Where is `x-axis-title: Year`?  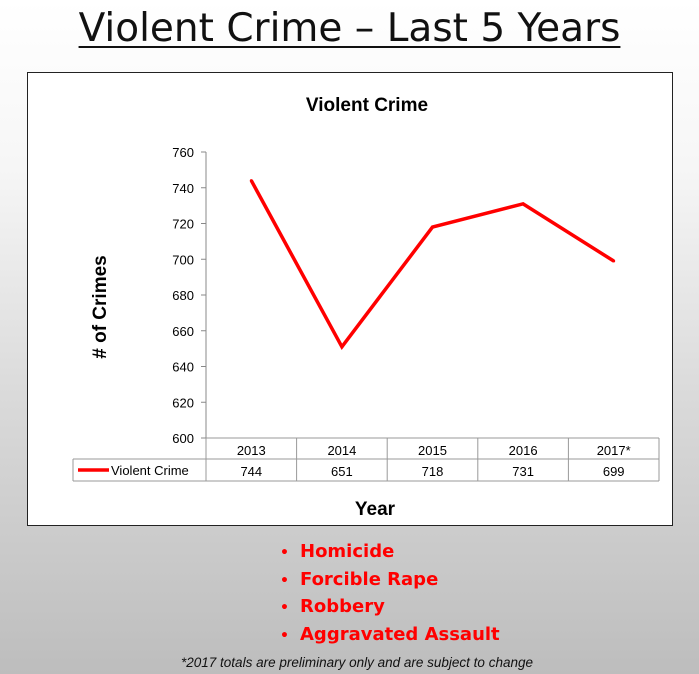 x-axis-title: Year is located at coordinates (375, 509).